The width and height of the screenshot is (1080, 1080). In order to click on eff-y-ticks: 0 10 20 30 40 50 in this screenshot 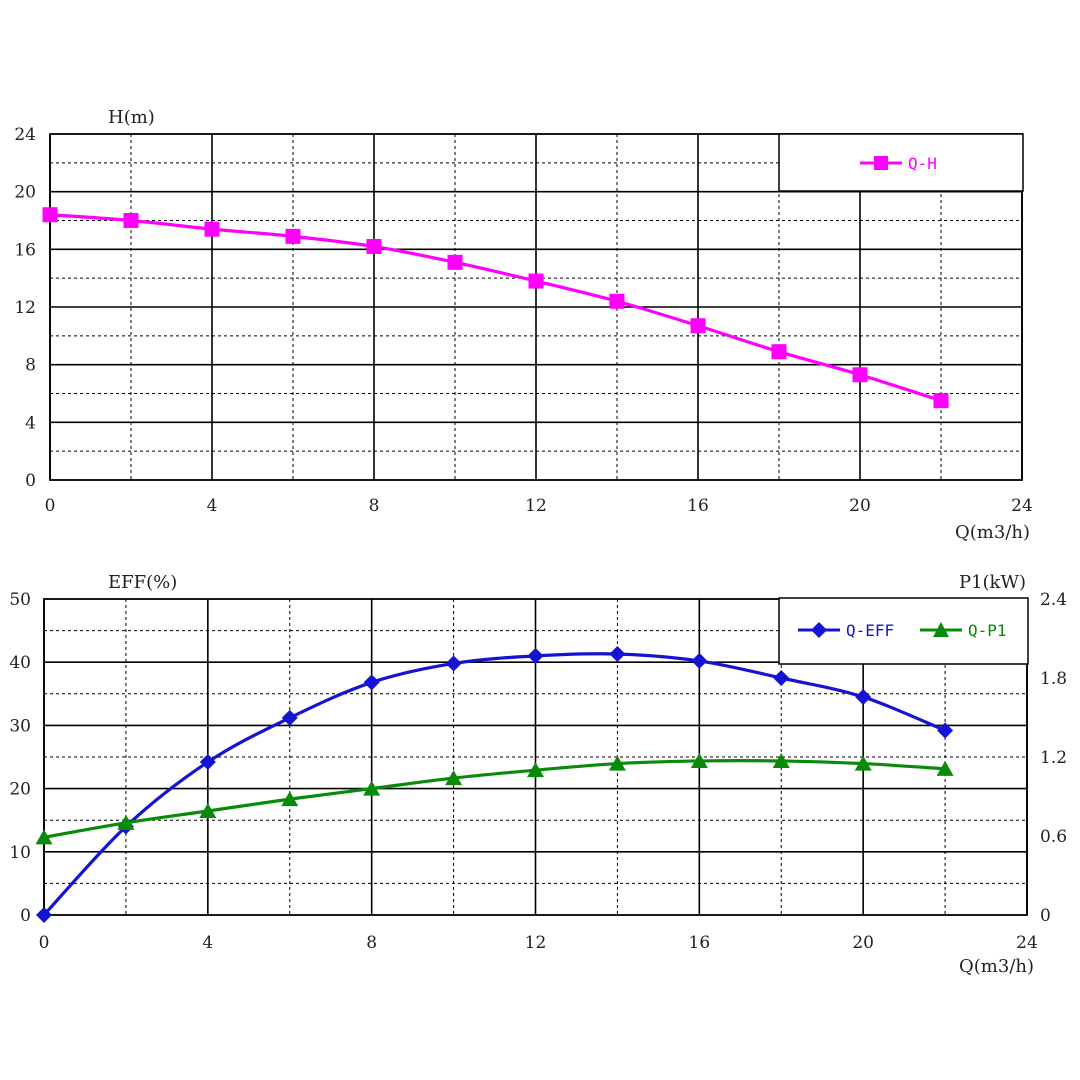, I will do `click(20, 758)`.